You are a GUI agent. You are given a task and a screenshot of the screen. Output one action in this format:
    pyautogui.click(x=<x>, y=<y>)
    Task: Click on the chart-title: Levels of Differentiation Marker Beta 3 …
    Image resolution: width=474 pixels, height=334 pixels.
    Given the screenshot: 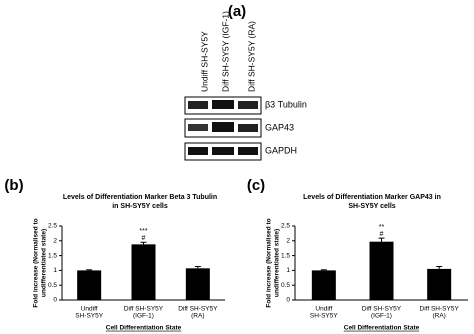 What is the action you would take?
    pyautogui.click(x=140, y=197)
    